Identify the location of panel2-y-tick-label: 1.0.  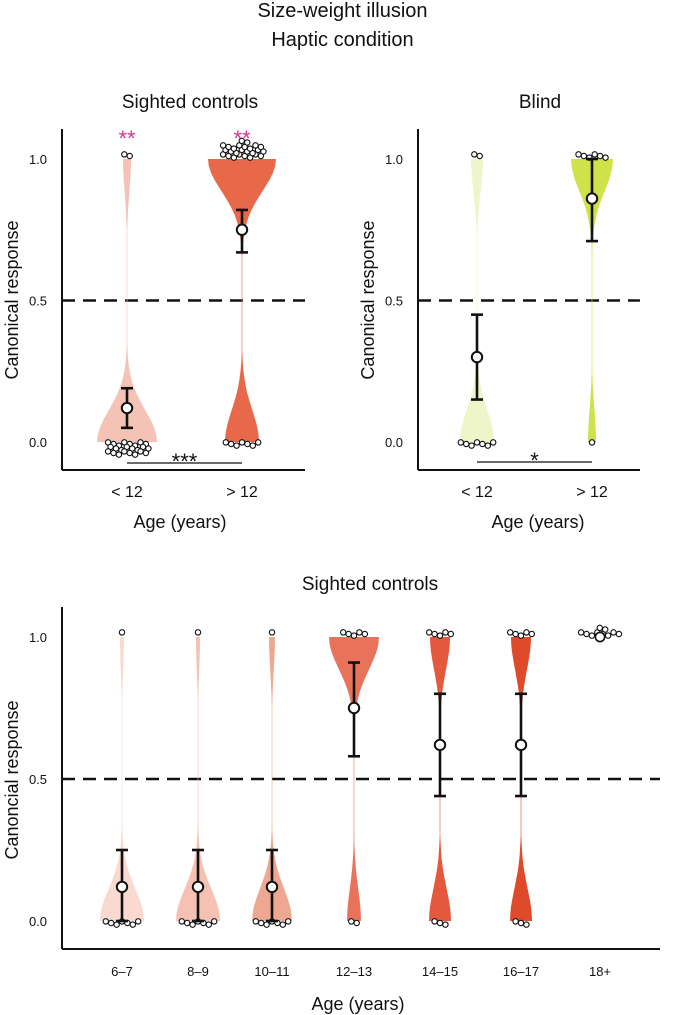
(394, 159).